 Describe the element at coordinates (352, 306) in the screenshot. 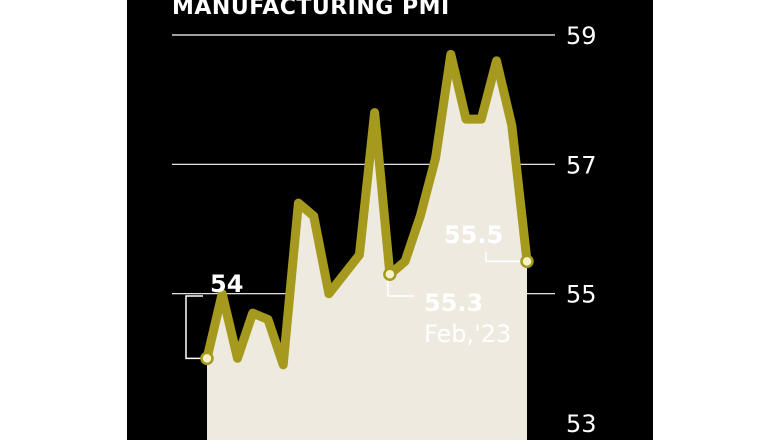

I see `annotation-leaders` at that location.